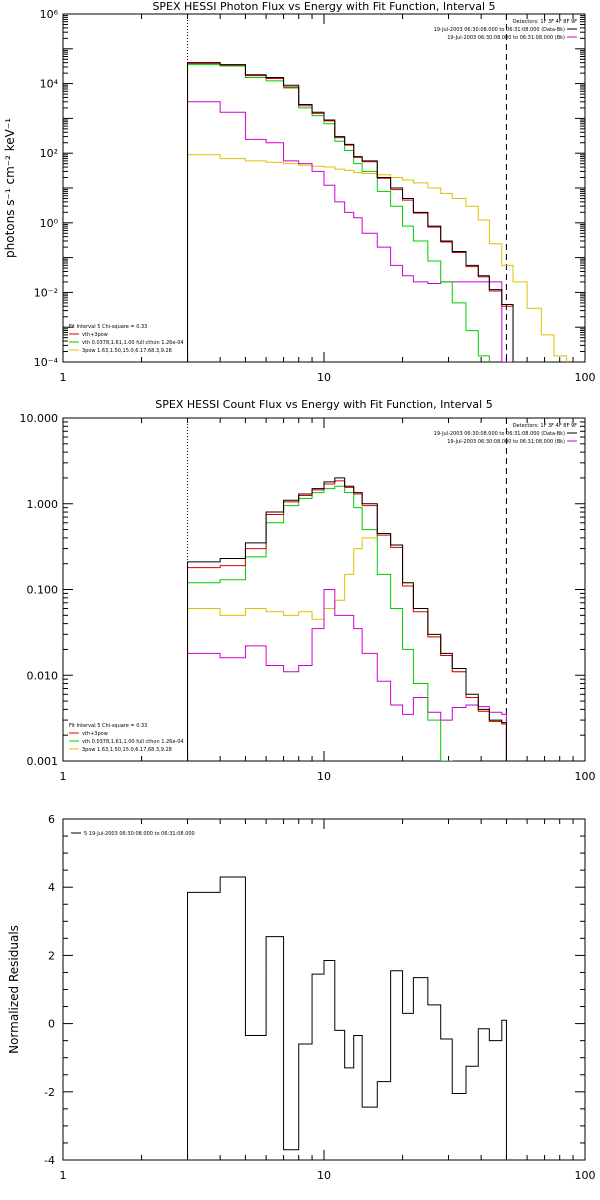 Image resolution: width=600 pixels, height=1200 pixels. Describe the element at coordinates (14, 989) in the screenshot. I see `y-axis-label: Normalized Residuals` at that location.